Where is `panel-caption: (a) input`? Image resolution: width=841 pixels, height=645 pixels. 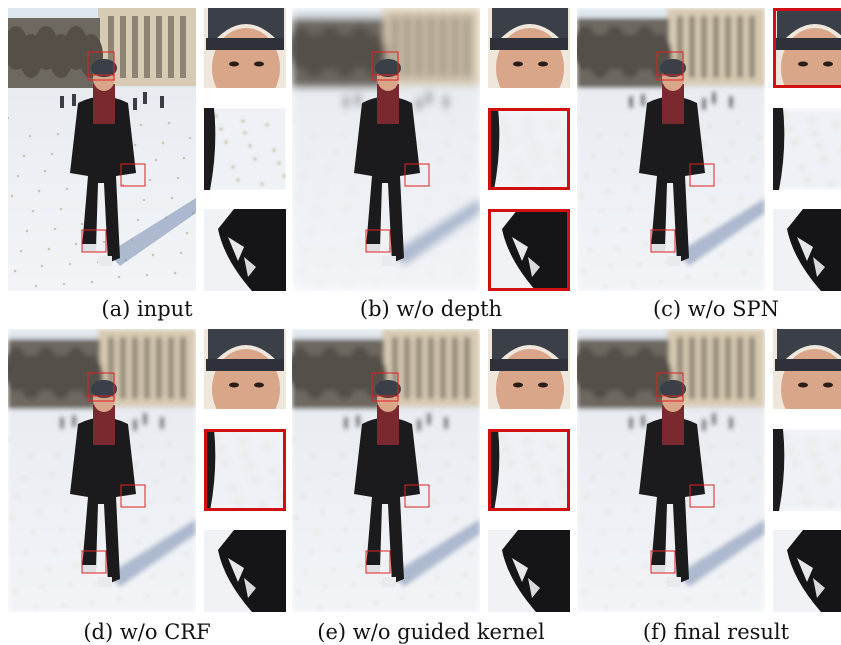
panel-caption: (a) input is located at coordinates (147, 309).